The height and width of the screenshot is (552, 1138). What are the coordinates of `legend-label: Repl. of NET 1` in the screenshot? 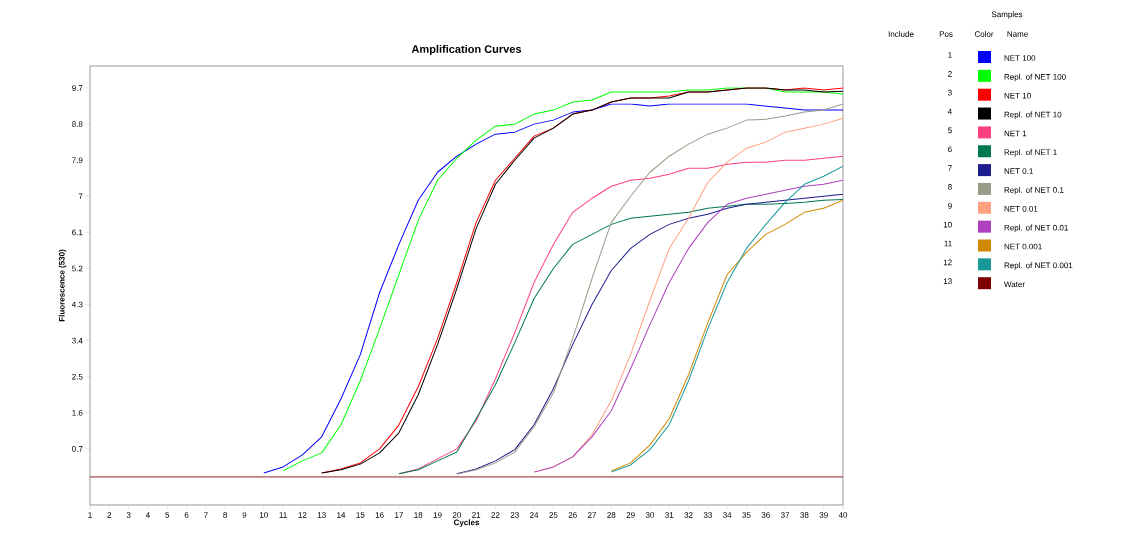 It's located at (1030, 153).